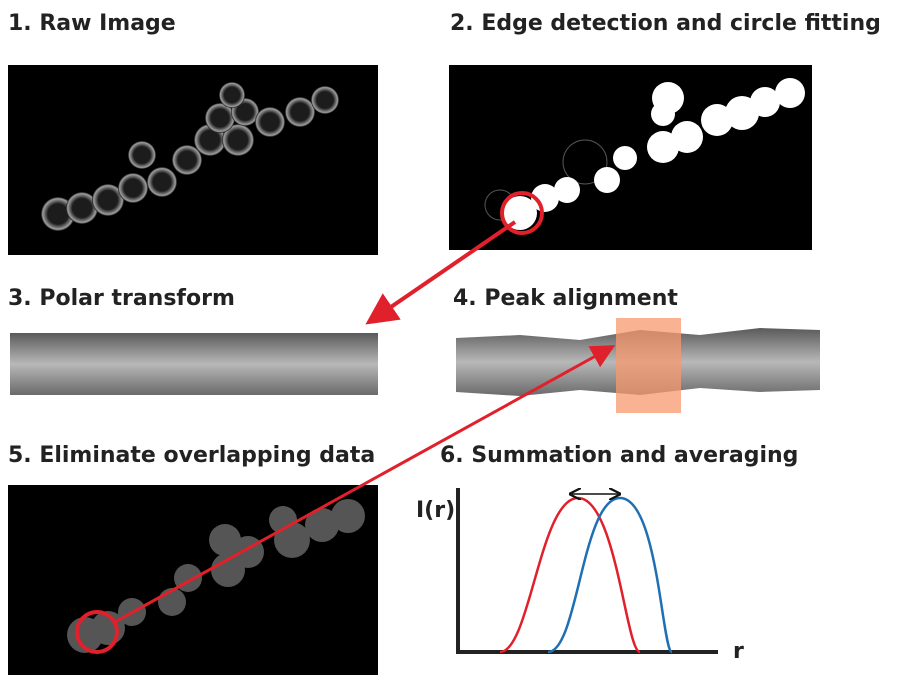 This screenshot has width=899, height=675. What do you see at coordinates (738, 651) in the screenshot?
I see `axis-label: r` at bounding box center [738, 651].